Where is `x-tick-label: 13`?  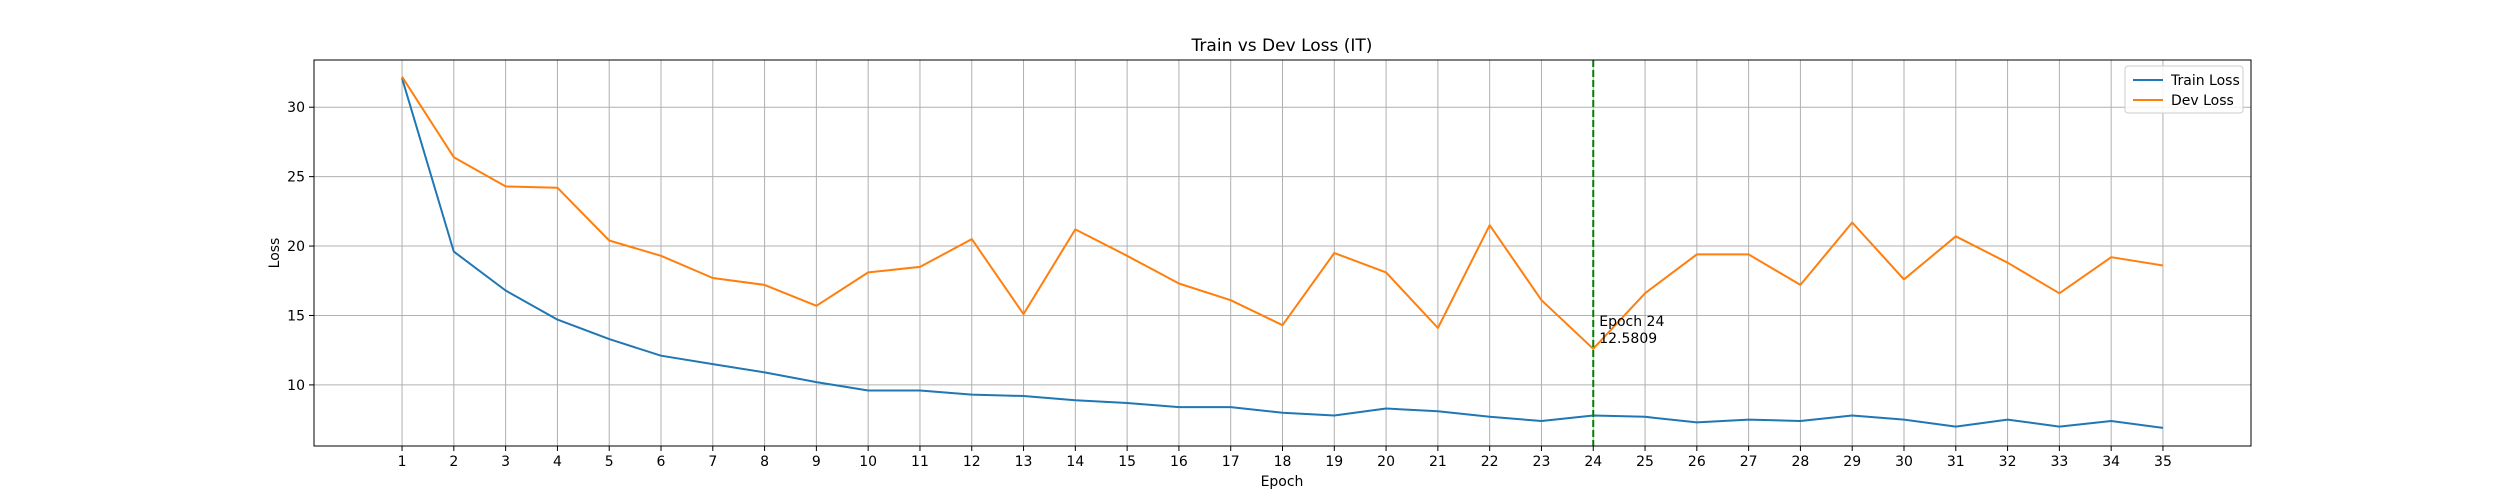
x-tick-label: 13 is located at coordinates (1024, 462).